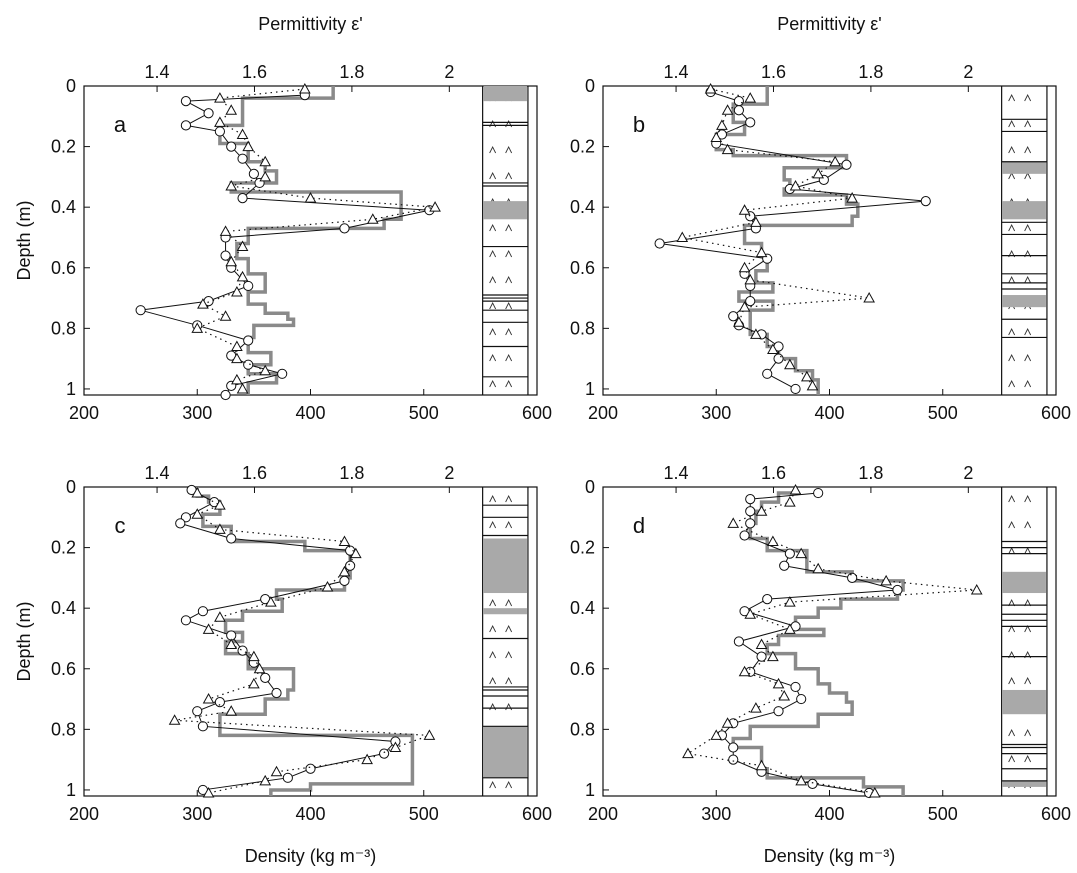 This screenshot has width=1077, height=873. Describe the element at coordinates (63, 207) in the screenshot. I see `depth-tick-label: 0.4` at that location.